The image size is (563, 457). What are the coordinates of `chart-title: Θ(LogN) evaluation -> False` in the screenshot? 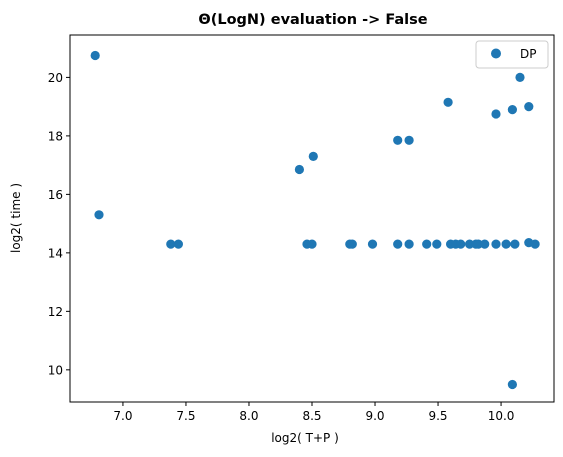 It's located at (312, 20).